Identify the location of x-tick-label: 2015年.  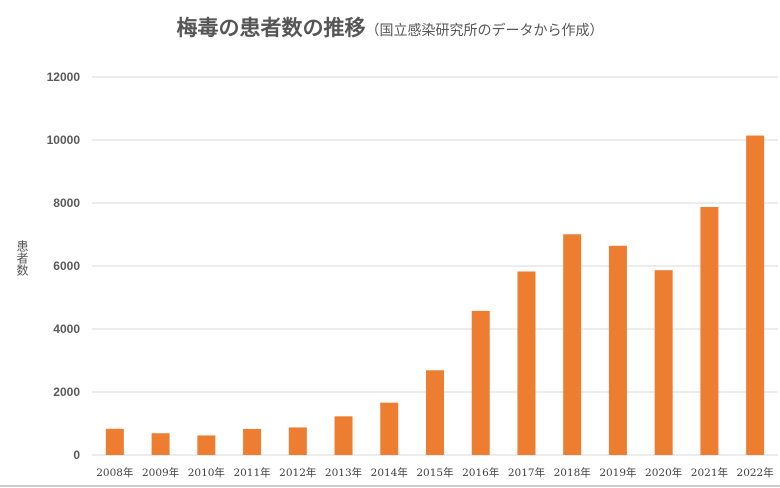
(434, 472).